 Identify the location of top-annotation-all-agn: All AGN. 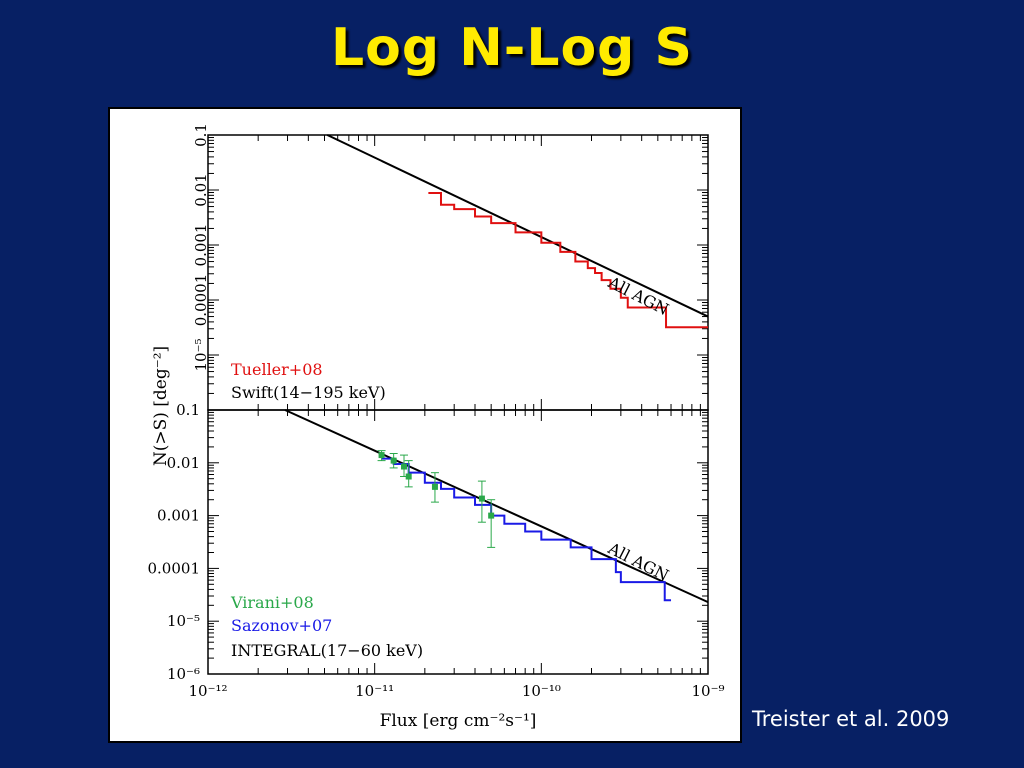
(638, 295).